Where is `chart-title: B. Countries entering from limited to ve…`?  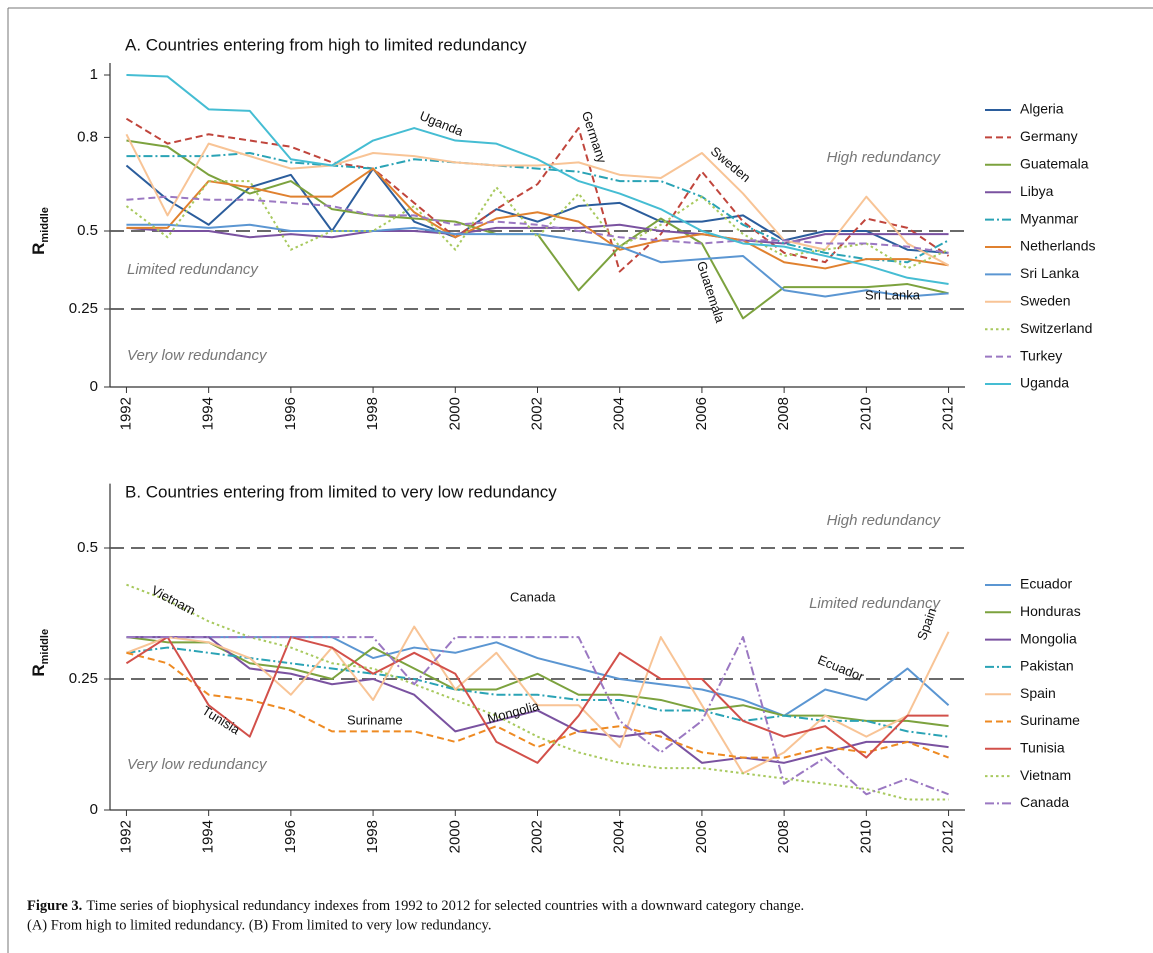 chart-title: B. Countries entering from limited to ve… is located at coordinates (341, 491).